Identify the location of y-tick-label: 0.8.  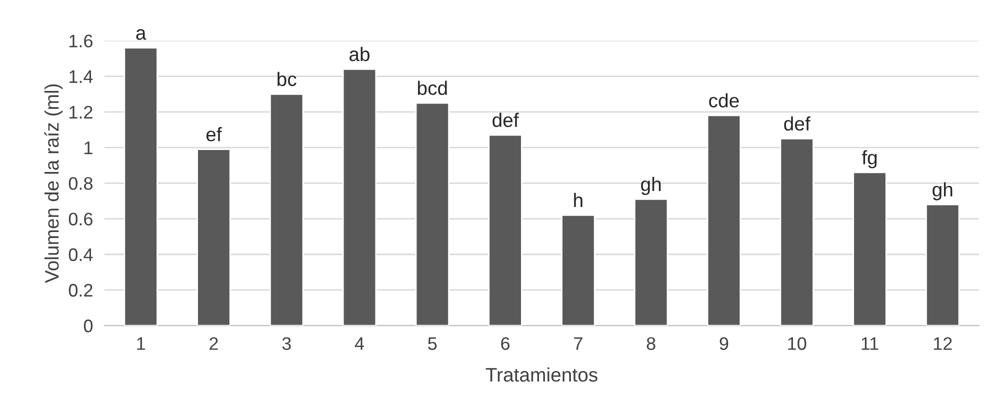
(80, 183).